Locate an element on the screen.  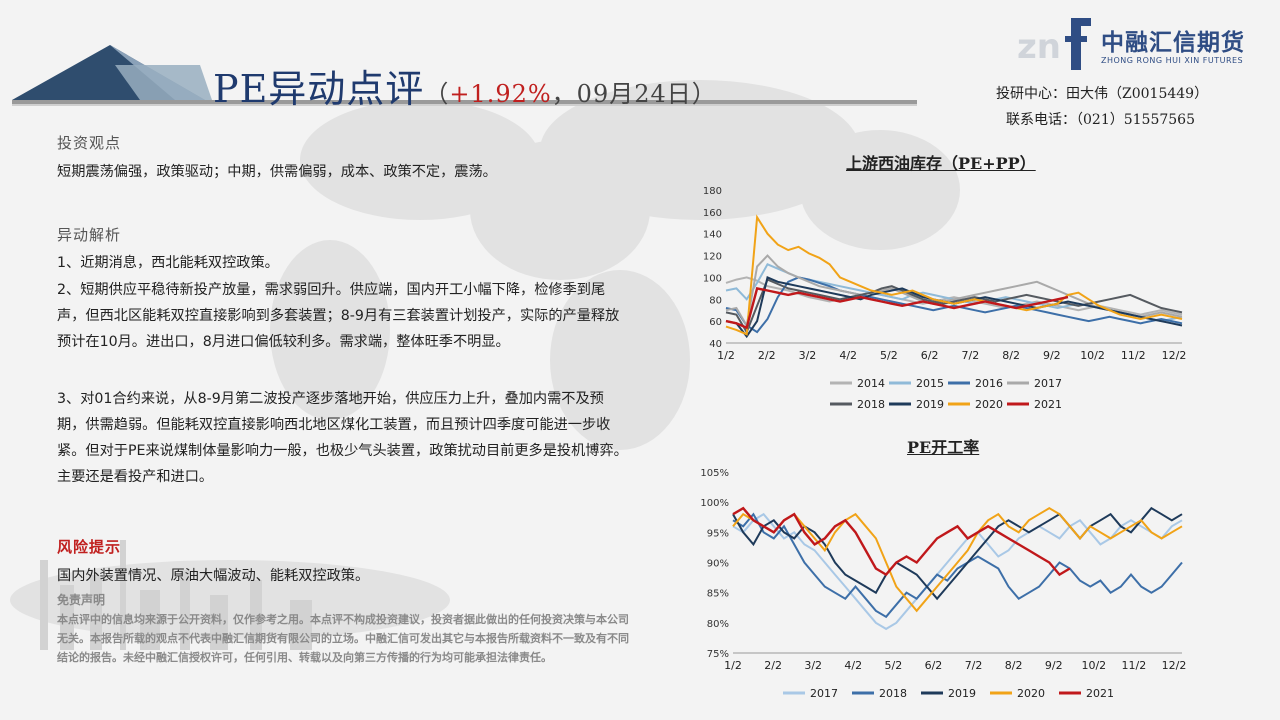
logo-name-en: ZHONG RONG HUI XIN FUTURES is located at coordinates (1172, 60).